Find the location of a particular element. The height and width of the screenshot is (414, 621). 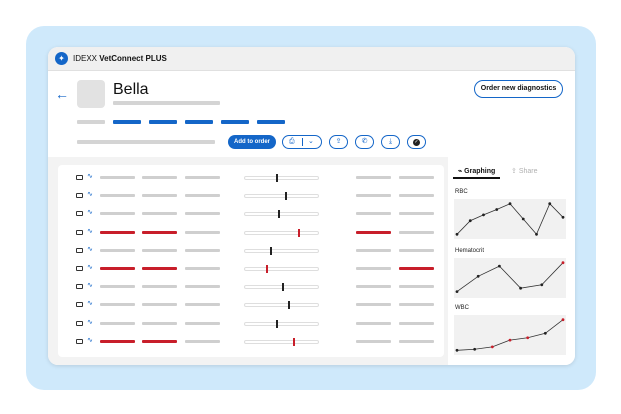

side-panel: ⌁ Graphing ⇪ Share RBC Hematocrit WBC is located at coordinates (511, 261).